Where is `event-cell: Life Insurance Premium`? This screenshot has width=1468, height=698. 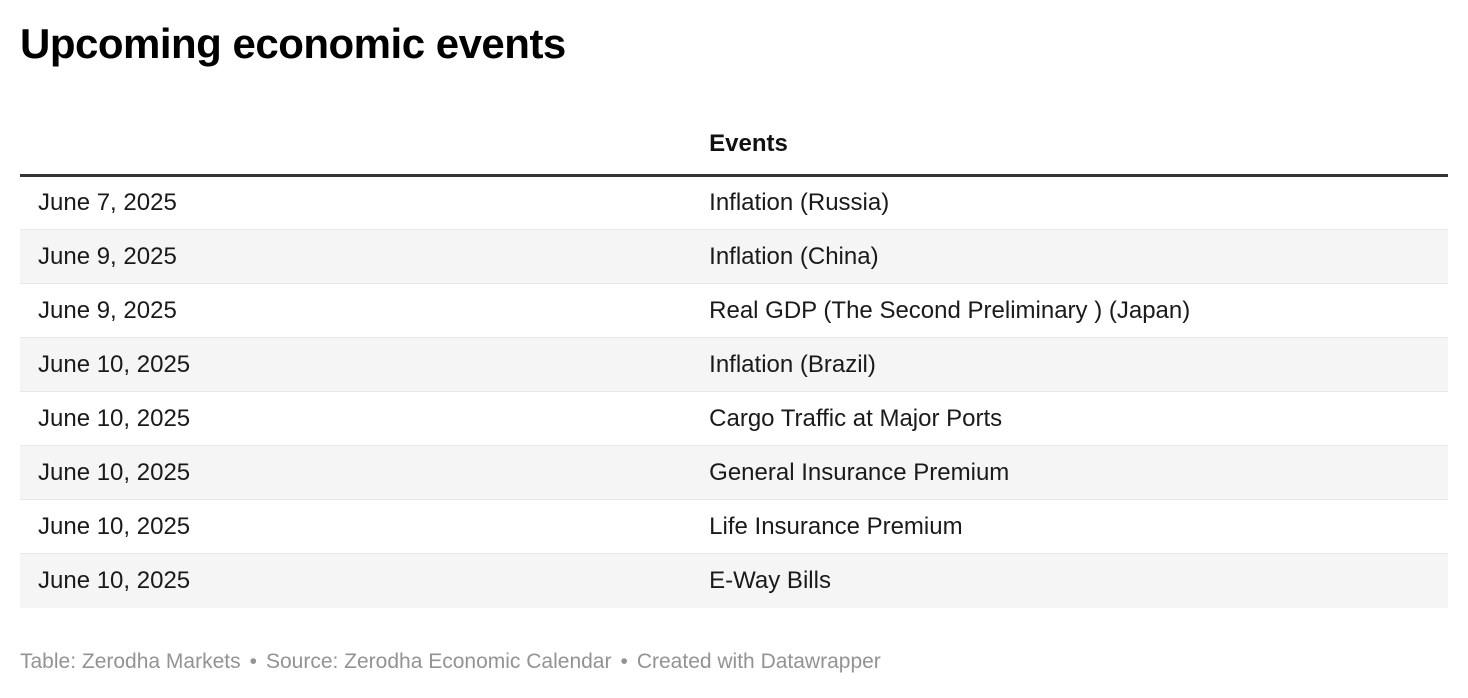
event-cell: Life Insurance Premium is located at coordinates (1069, 526).